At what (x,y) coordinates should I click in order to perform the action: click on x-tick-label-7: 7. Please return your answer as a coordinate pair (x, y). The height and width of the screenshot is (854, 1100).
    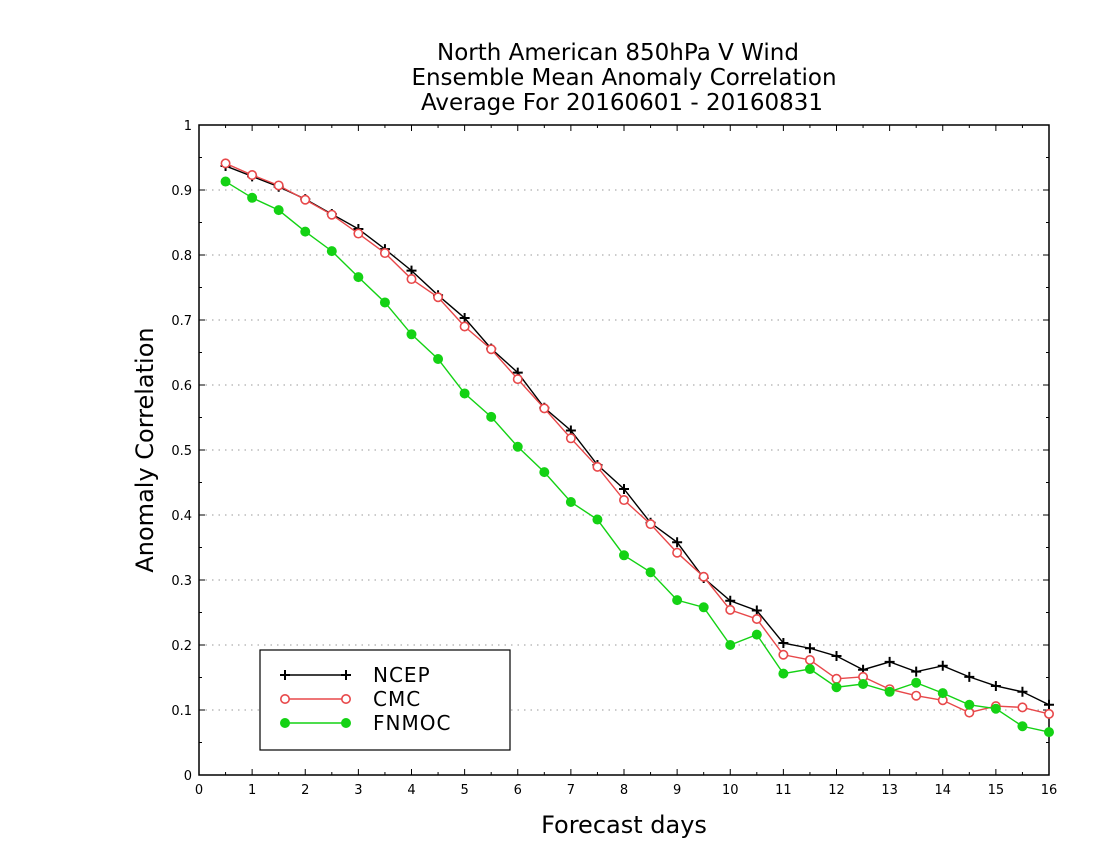
    Looking at the image, I should click on (571, 790).